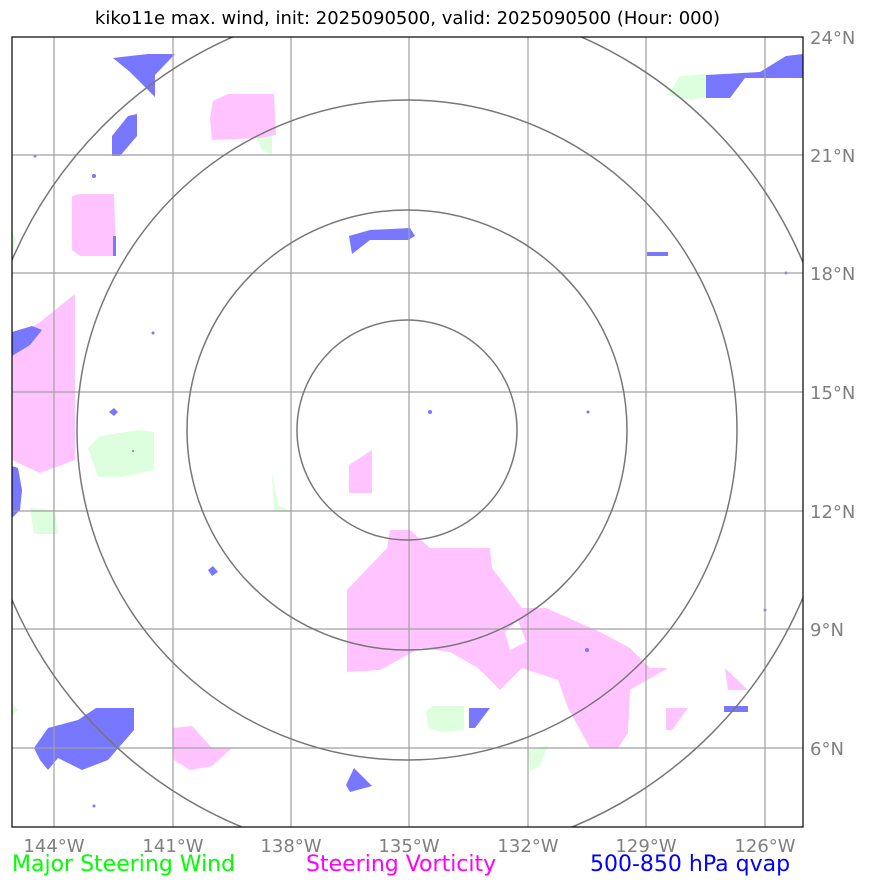  Describe the element at coordinates (764, 846) in the screenshot. I see `lon-tick-label: 126°W` at that location.